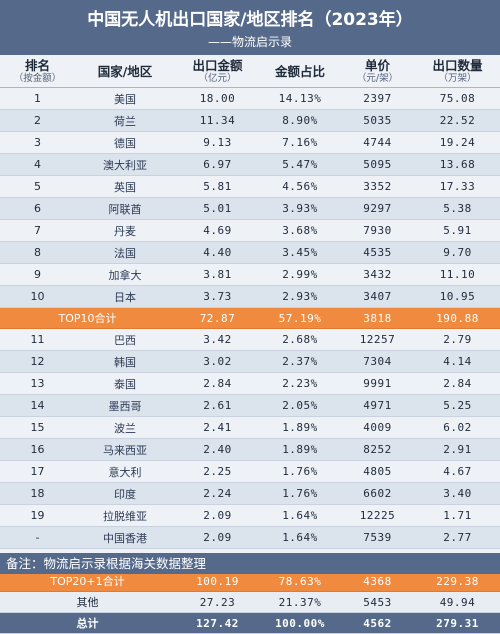 The width and height of the screenshot is (500, 634). I want to click on cell-rank: 12, so click(37, 361).